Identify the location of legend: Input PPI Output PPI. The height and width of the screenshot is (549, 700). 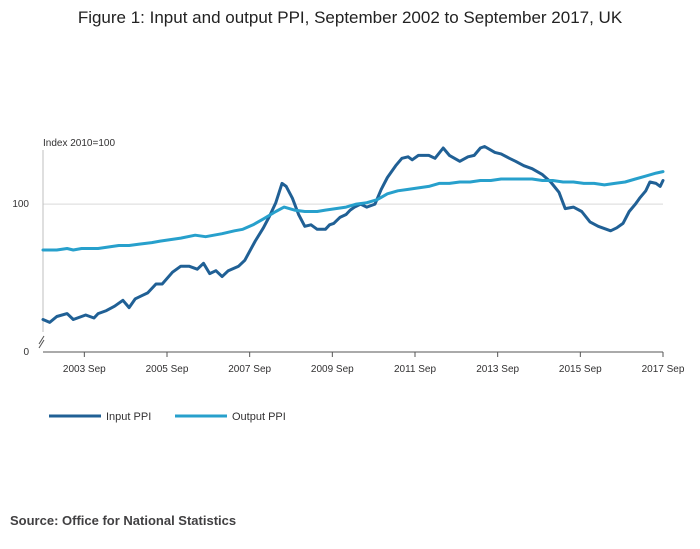
(167, 417).